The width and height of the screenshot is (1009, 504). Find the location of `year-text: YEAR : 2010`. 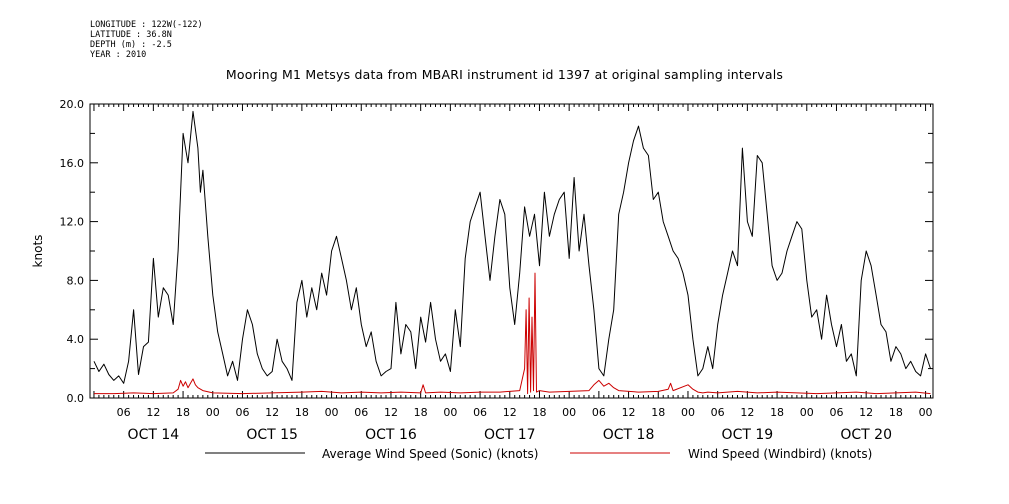

year-text: YEAR : 2010 is located at coordinates (118, 55).